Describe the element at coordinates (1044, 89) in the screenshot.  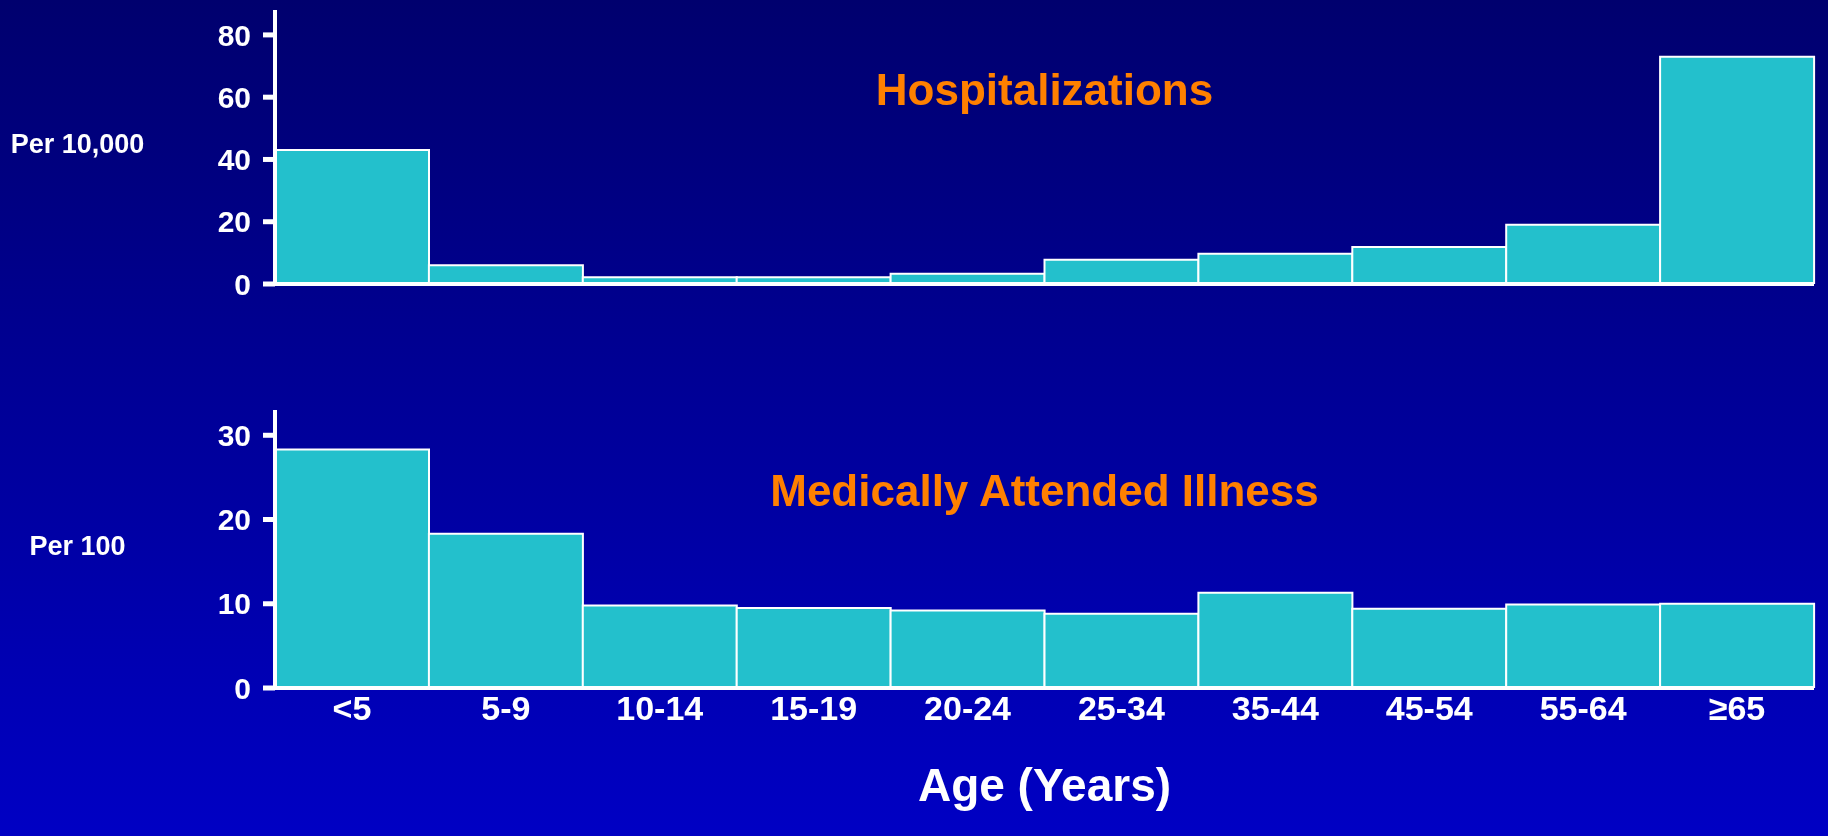
I see `text: Hospitalizations` at that location.